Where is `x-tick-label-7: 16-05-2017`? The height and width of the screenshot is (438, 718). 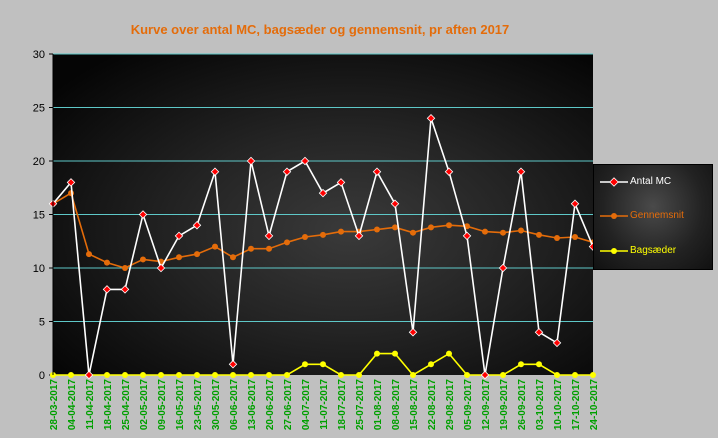 x-tick-label-7: 16-05-2017 is located at coordinates (180, 405).